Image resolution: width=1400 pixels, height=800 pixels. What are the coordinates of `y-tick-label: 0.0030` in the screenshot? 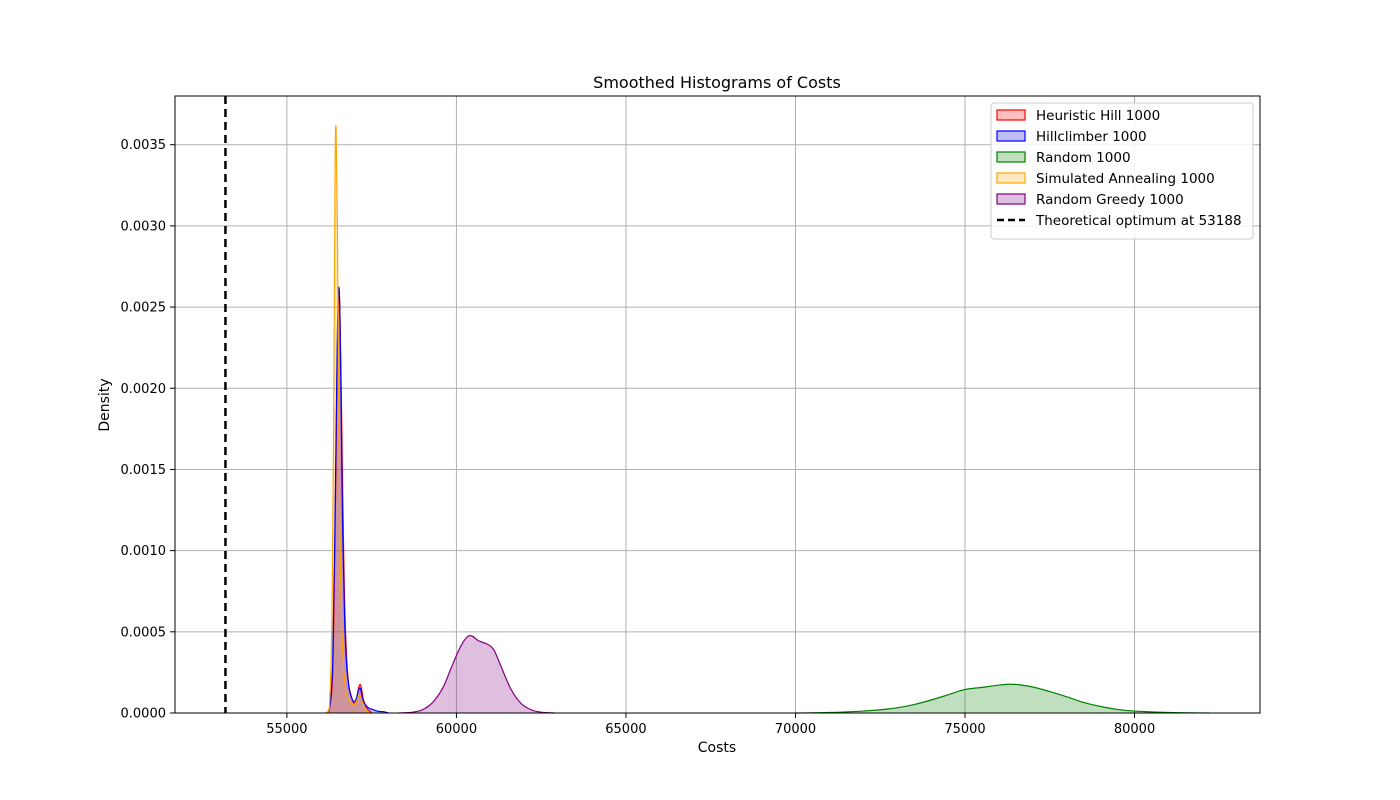 It's located at (144, 226).